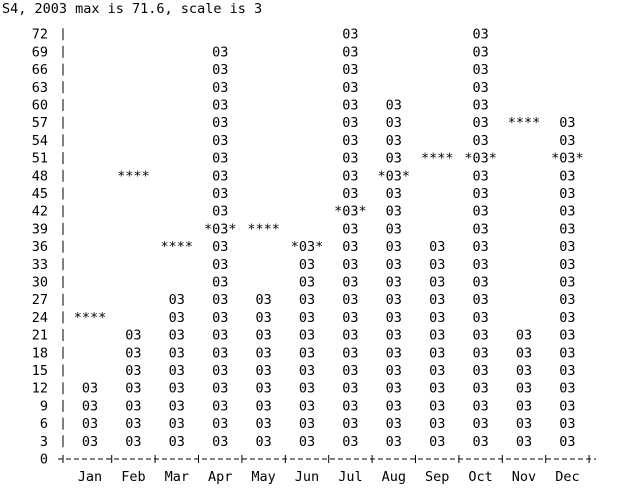  What do you see at coordinates (524, 477) in the screenshot?
I see `x-tick-label: Nov` at bounding box center [524, 477].